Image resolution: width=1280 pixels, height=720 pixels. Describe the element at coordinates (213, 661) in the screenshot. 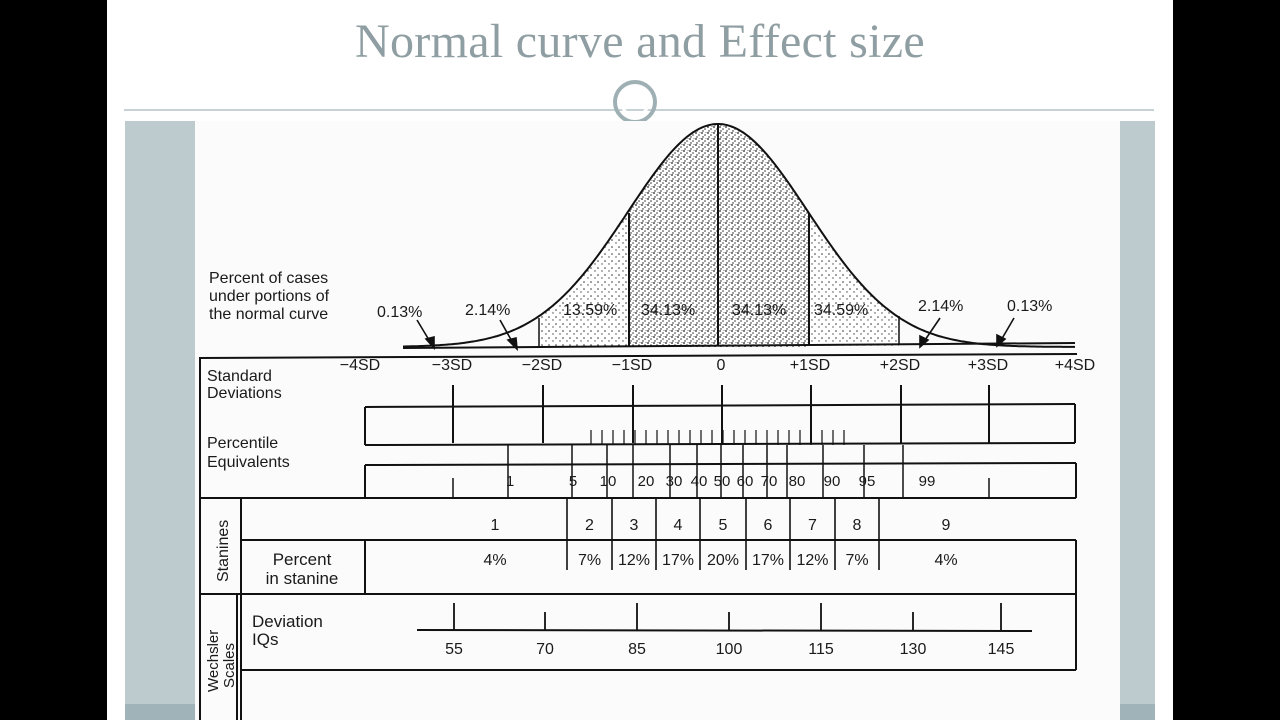

I see `wechsler-label-line1: Wechsler` at that location.